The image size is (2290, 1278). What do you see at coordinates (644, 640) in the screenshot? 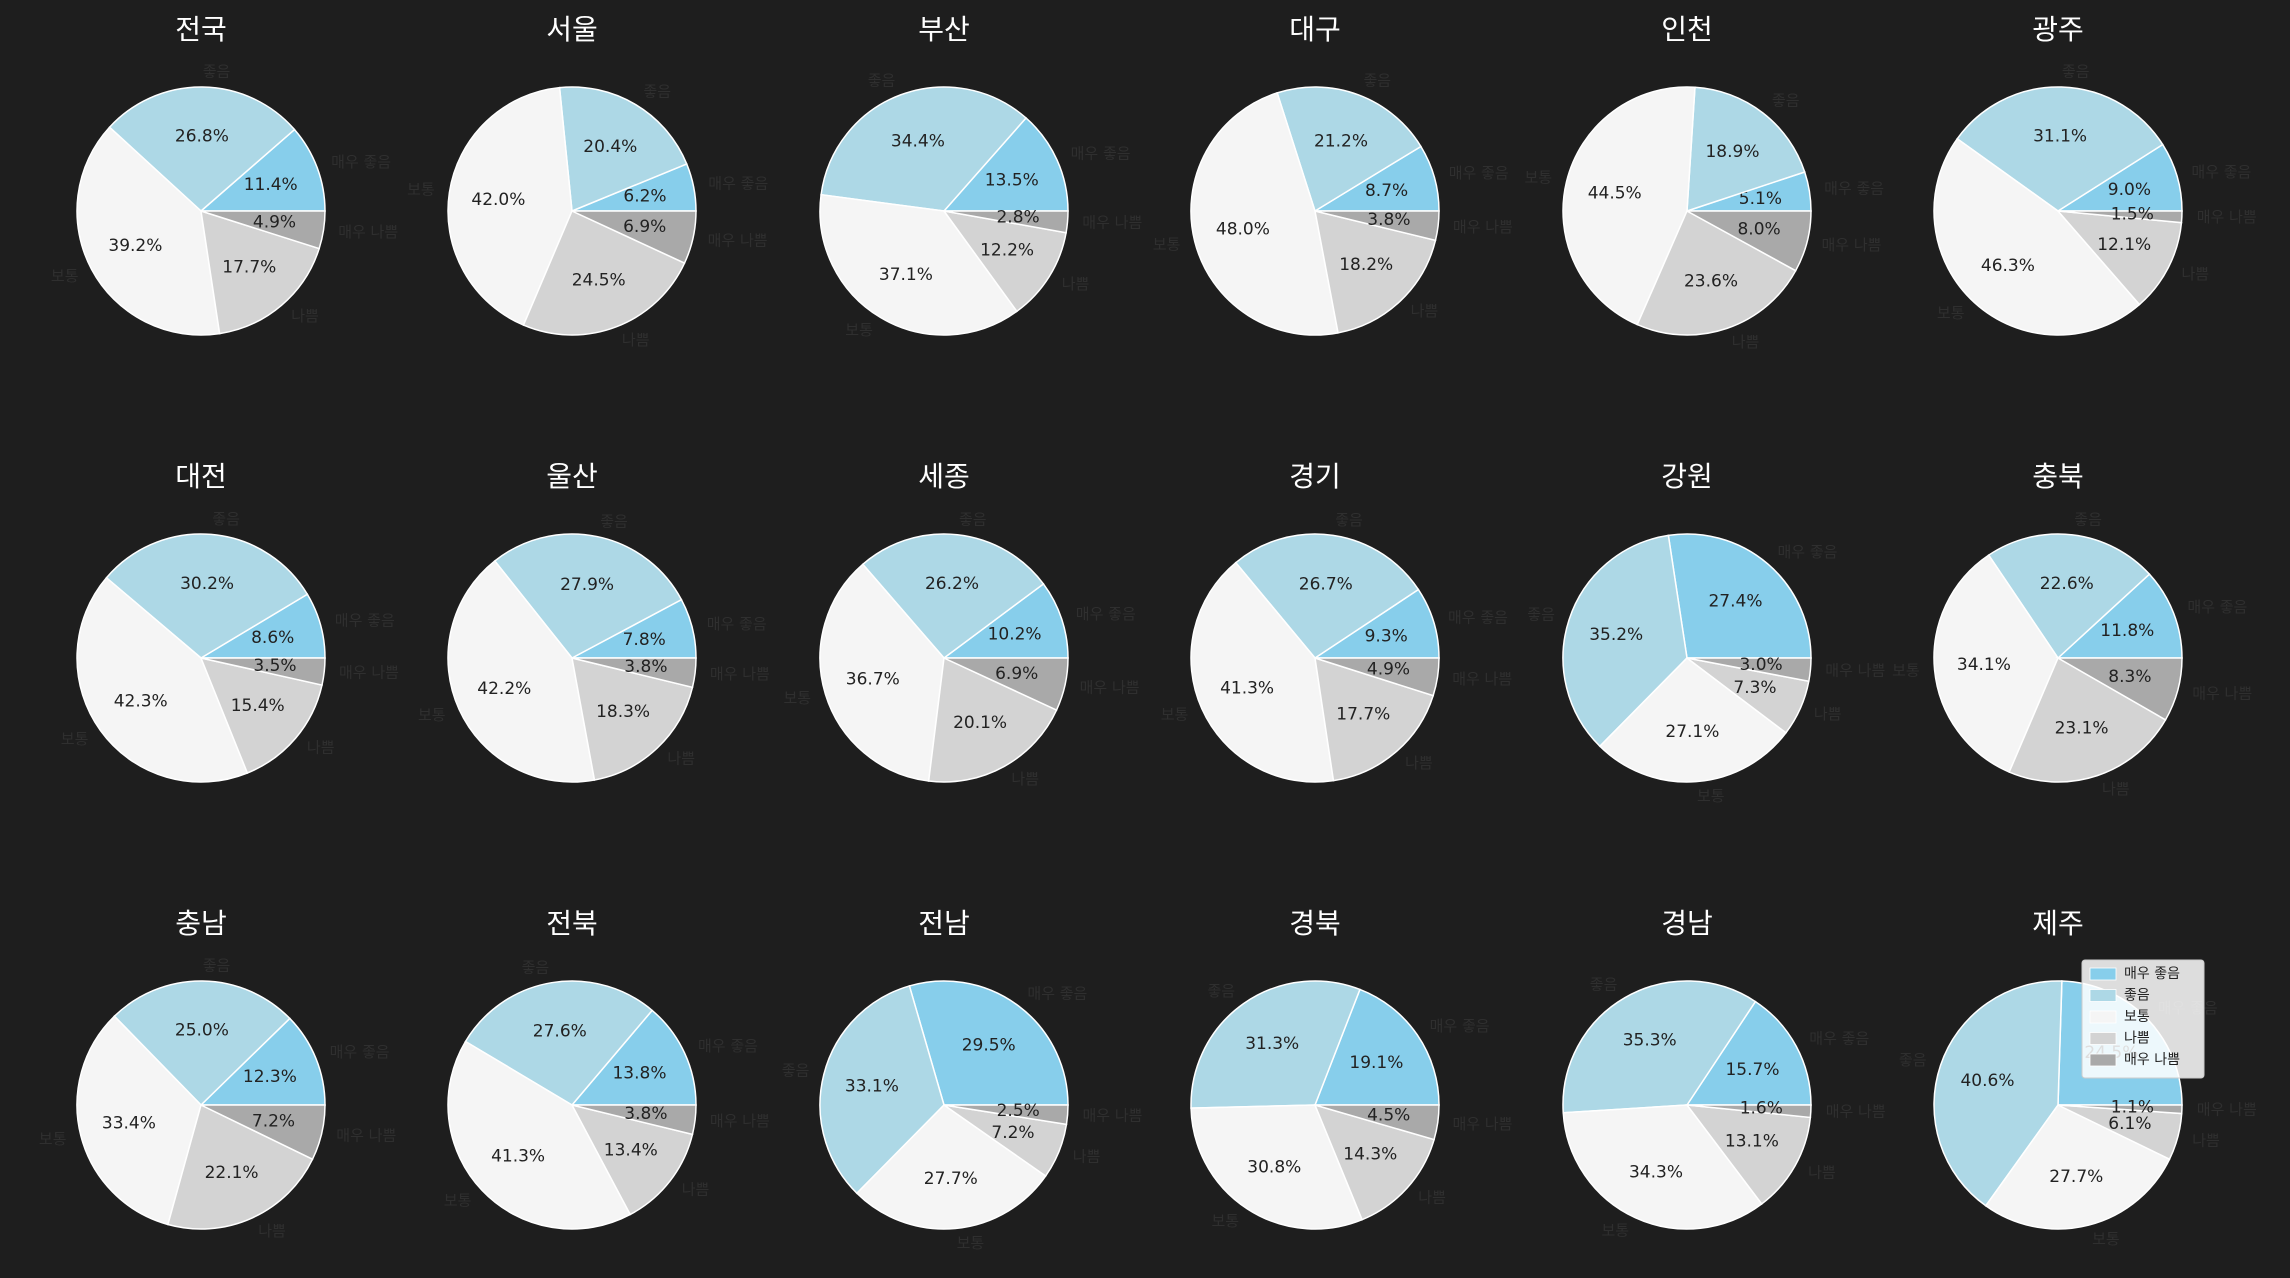
I see `pie-percent-label: 7.8%` at bounding box center [644, 640].